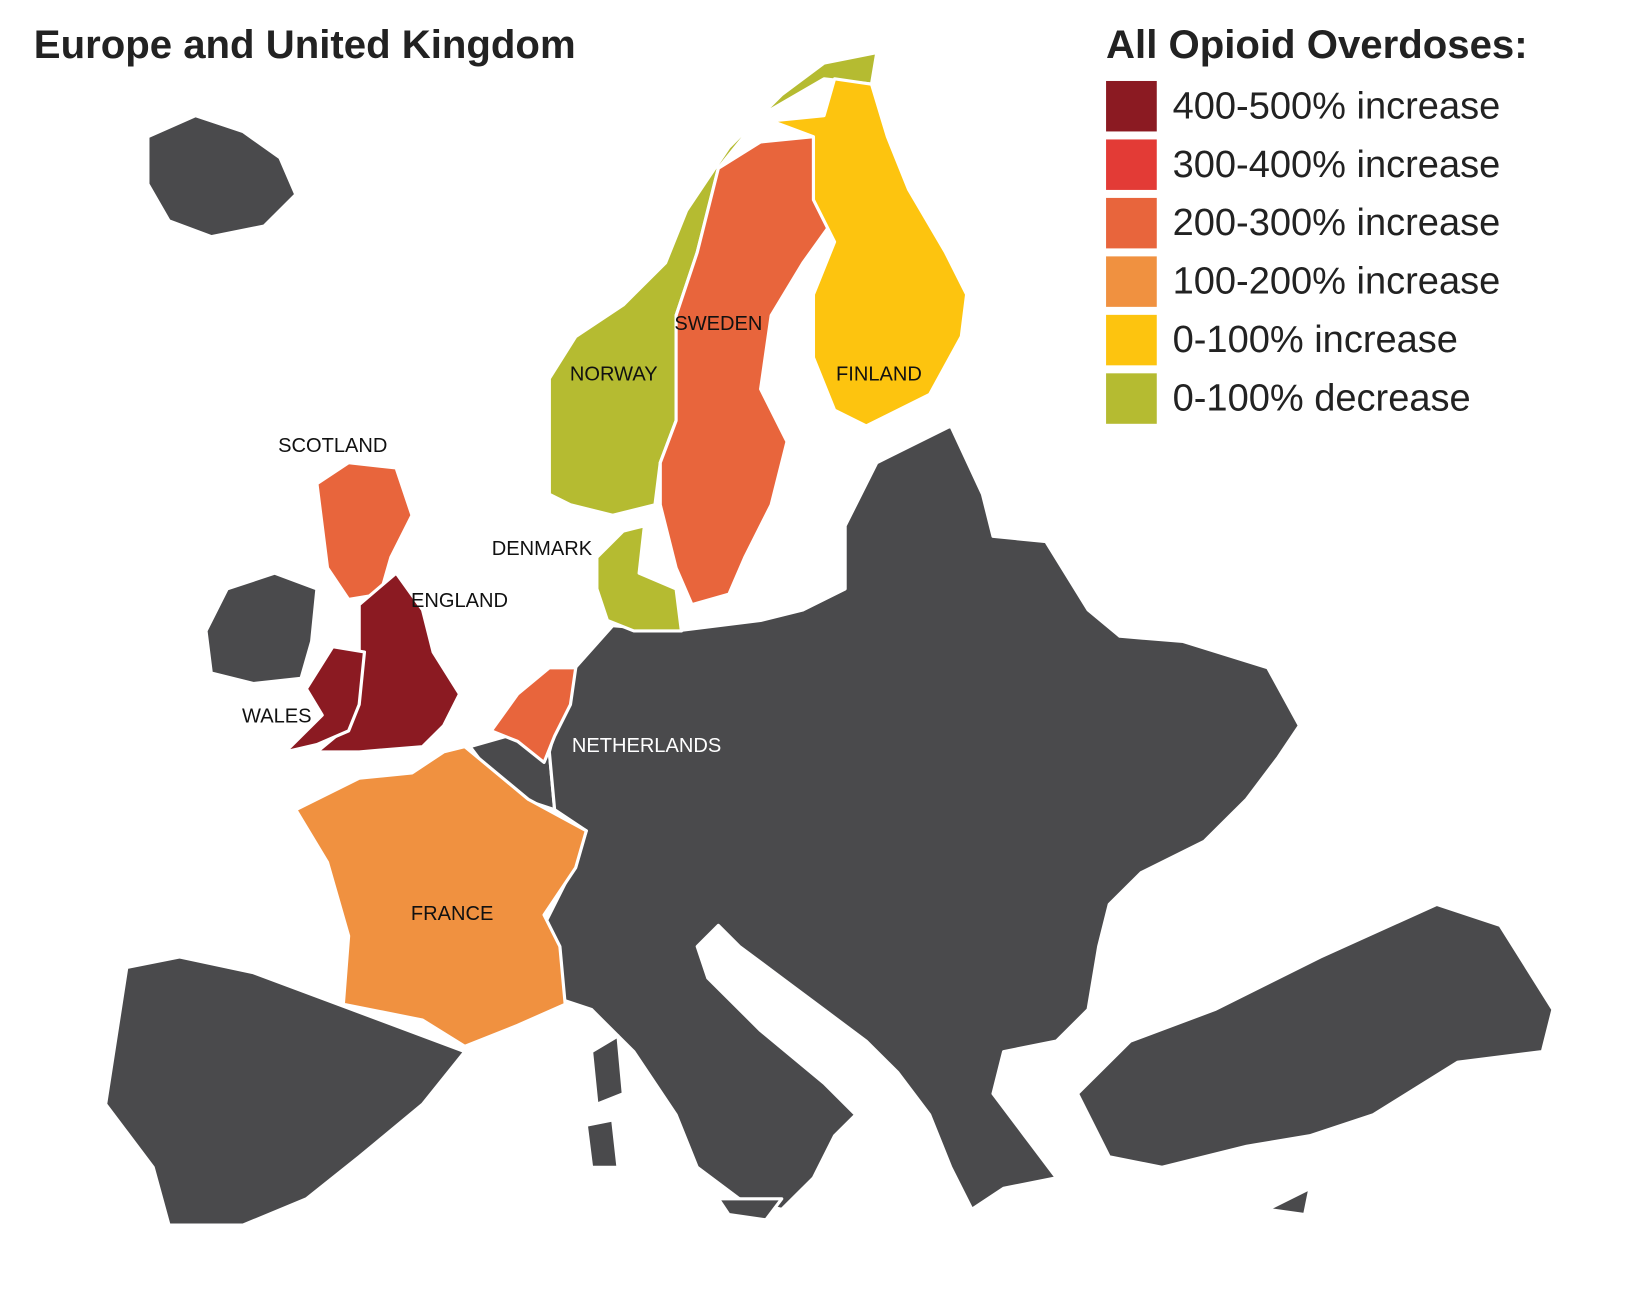 This screenshot has width=1648, height=1304. What do you see at coordinates (1337, 165) in the screenshot?
I see `legend-label: 300-400% increase` at bounding box center [1337, 165].